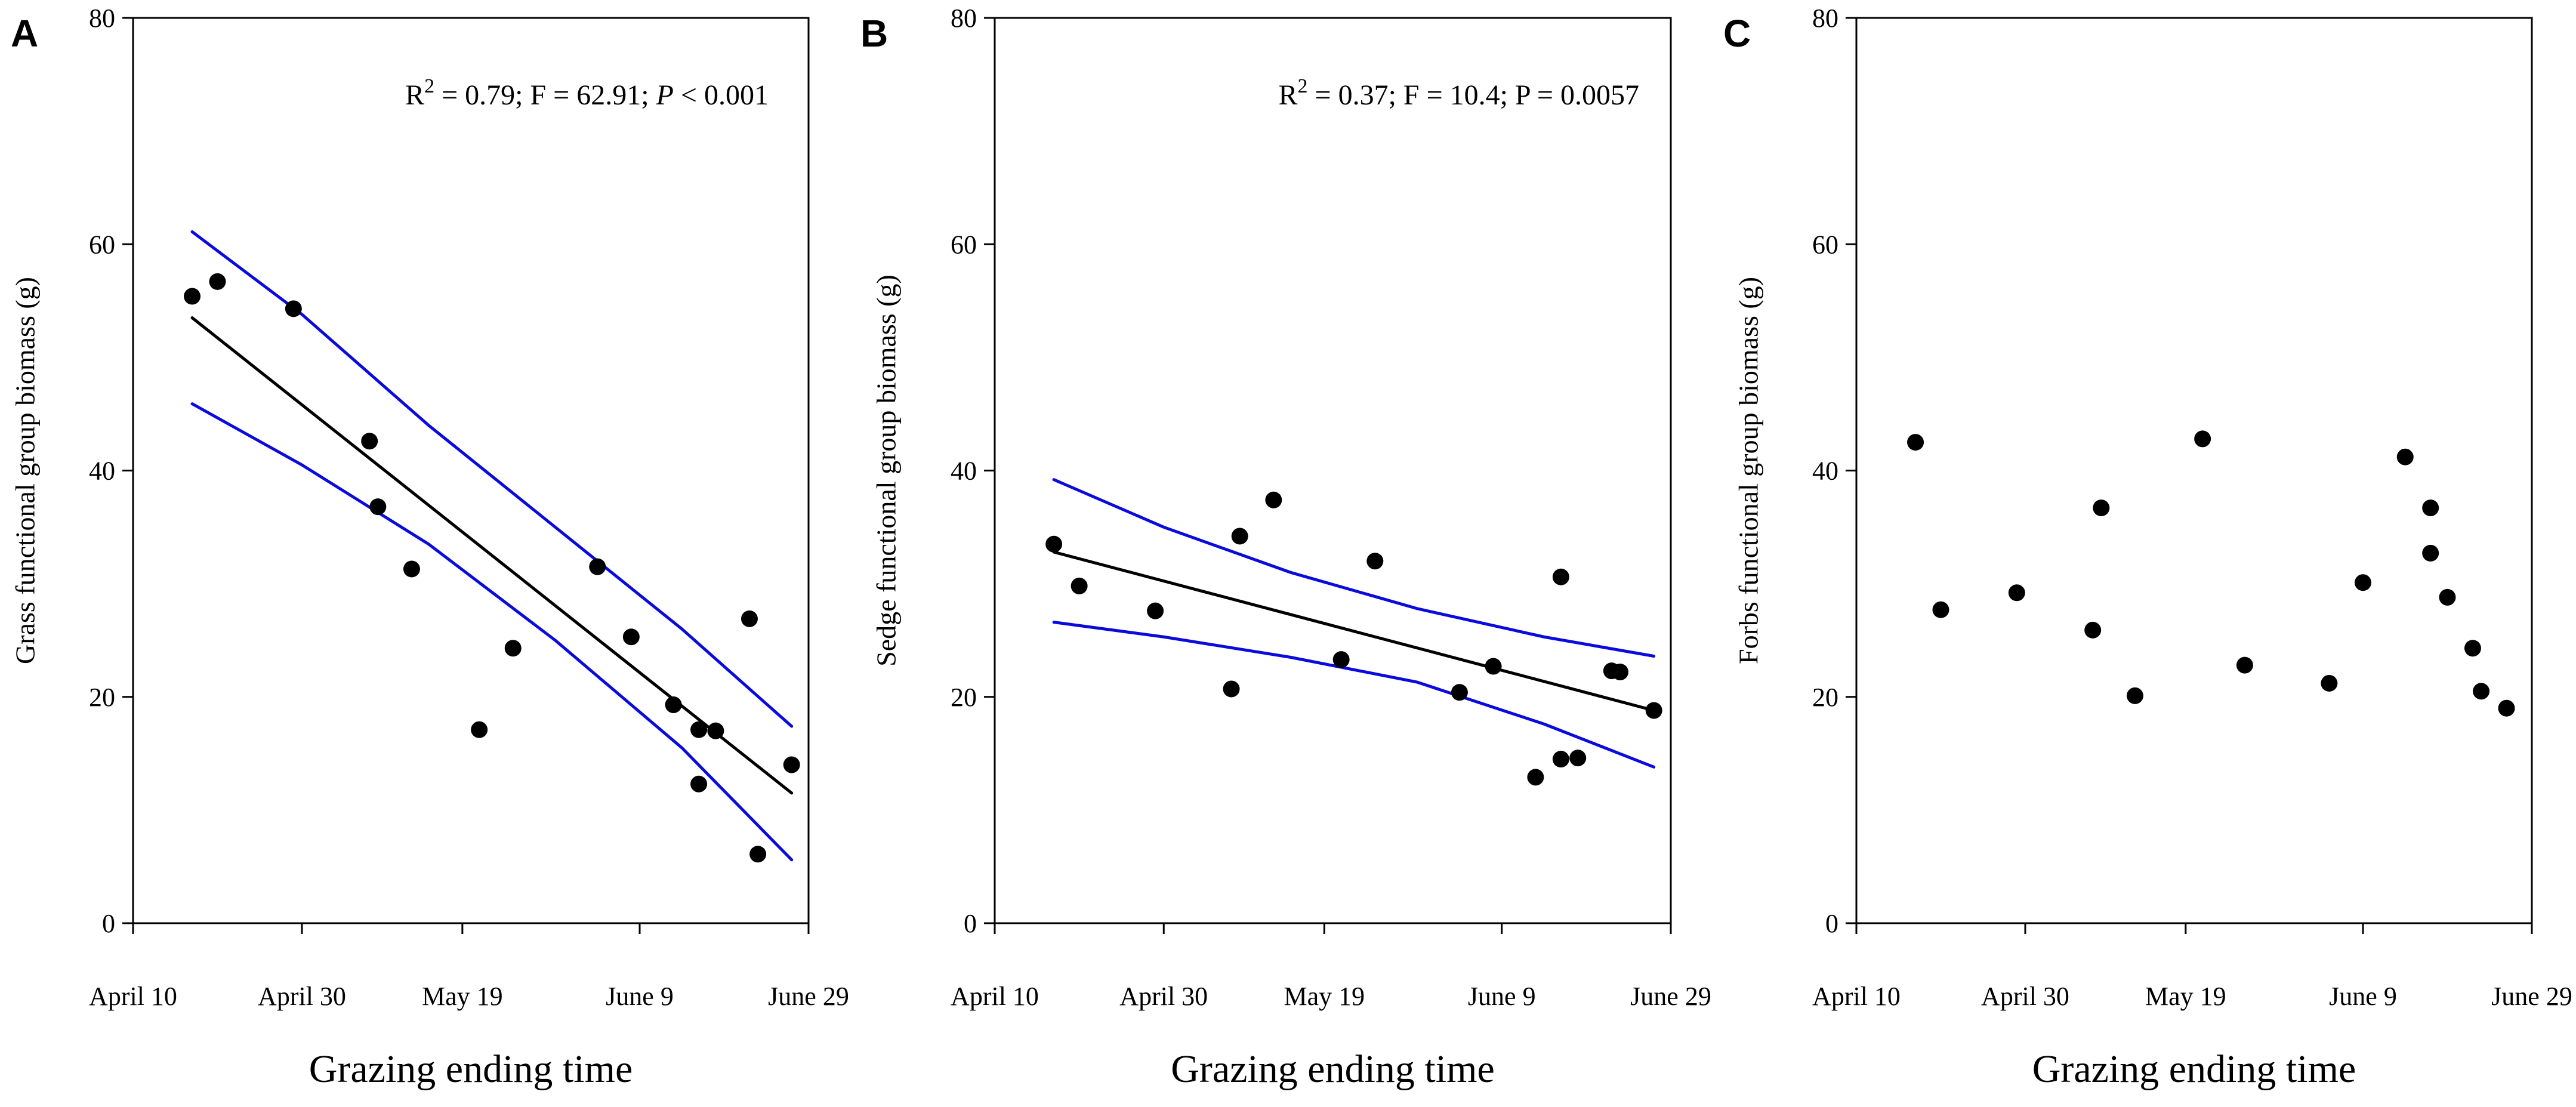  I want to click on panel-letter: C, so click(1737, 33).